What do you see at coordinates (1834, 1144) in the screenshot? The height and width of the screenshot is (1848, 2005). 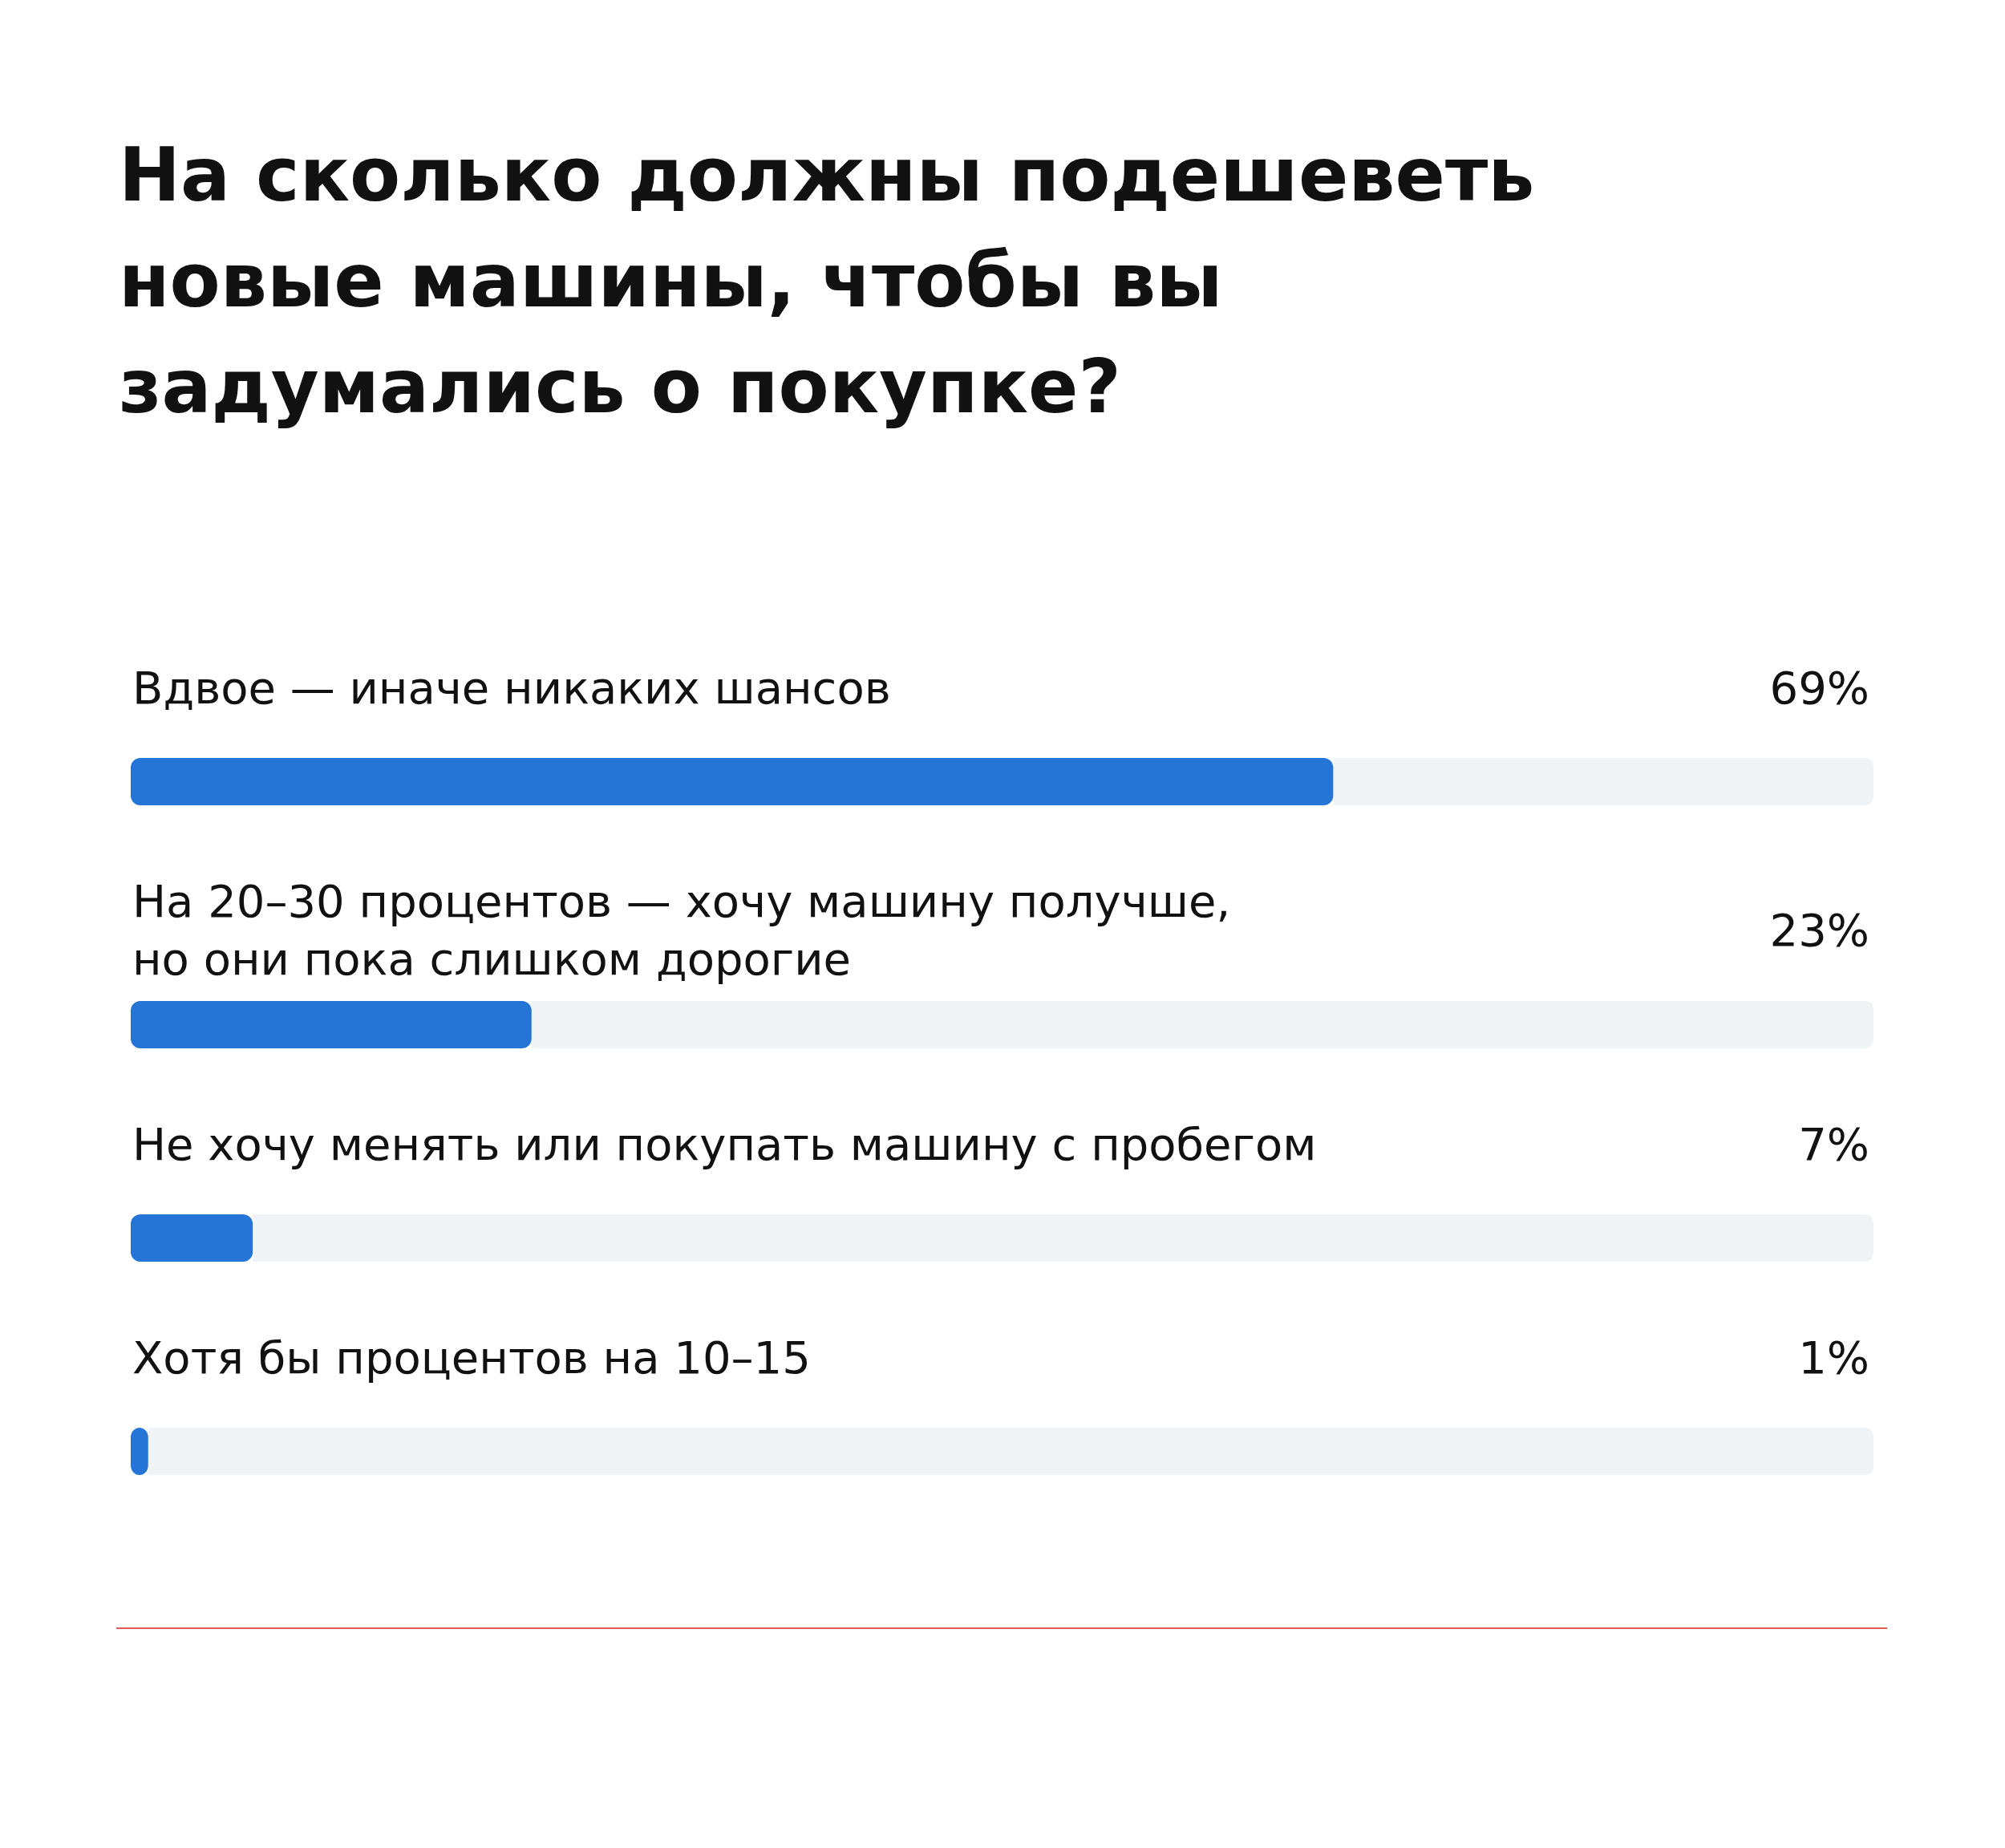 I see `data-label: 7%` at bounding box center [1834, 1144].